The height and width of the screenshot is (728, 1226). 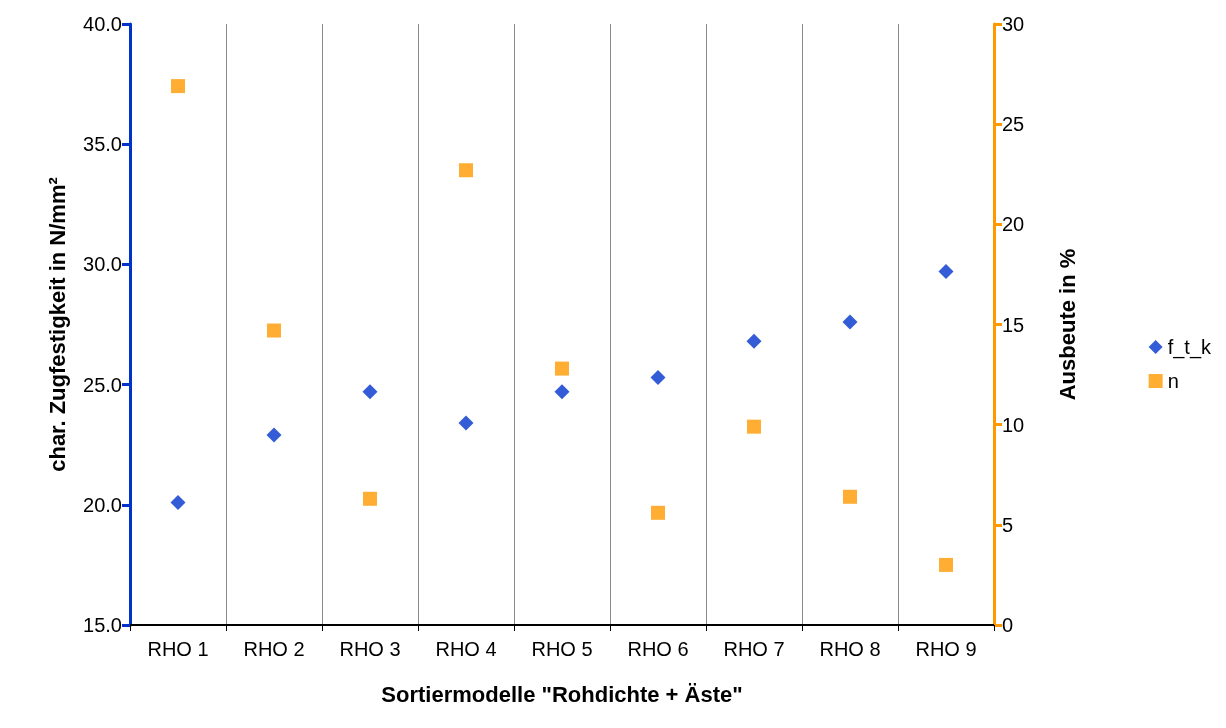 I want to click on x-tick-label: RHO 4, so click(x=466, y=649).